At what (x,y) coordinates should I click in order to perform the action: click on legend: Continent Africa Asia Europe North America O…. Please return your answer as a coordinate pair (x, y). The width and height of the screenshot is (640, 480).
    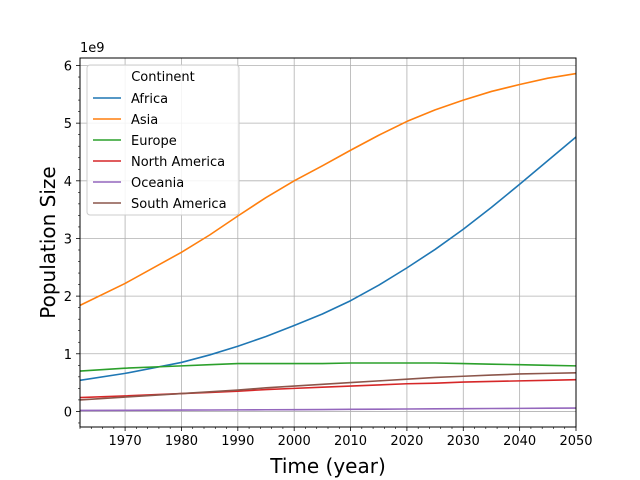
    Looking at the image, I should click on (163, 140).